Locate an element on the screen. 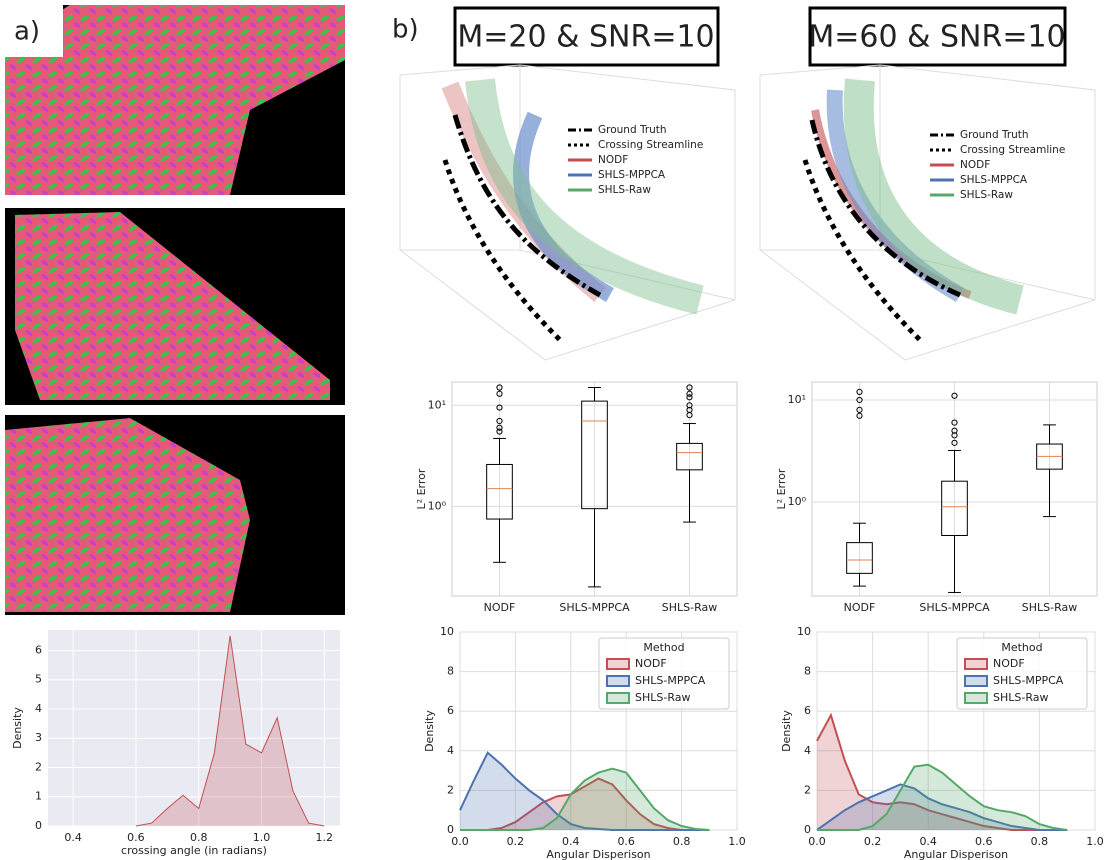 Image resolution: width=1104 pixels, height=860 pixels. legend-box is located at coordinates (1022, 673).